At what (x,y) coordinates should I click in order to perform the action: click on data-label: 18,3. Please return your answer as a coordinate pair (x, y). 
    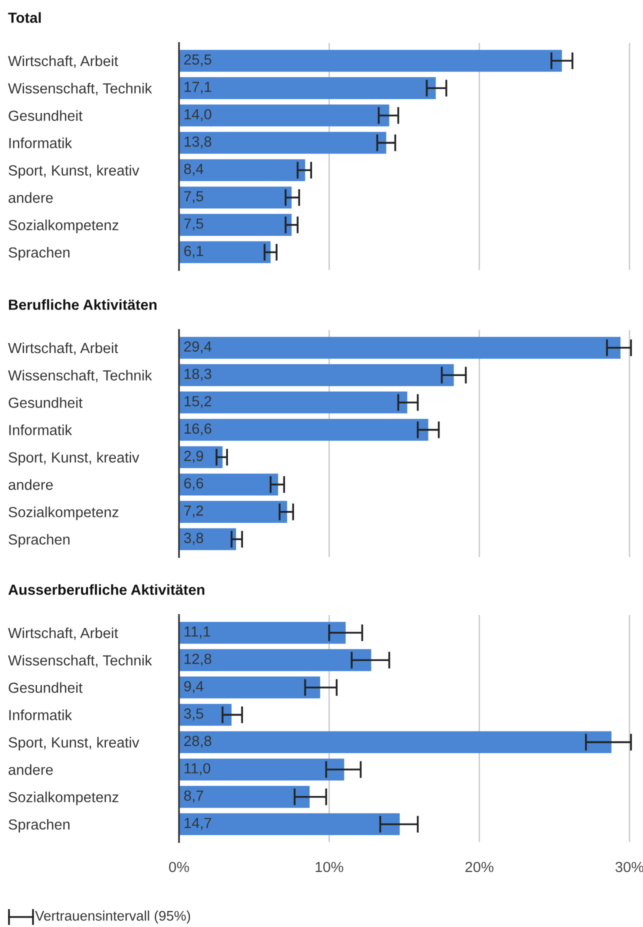
    Looking at the image, I should click on (198, 374).